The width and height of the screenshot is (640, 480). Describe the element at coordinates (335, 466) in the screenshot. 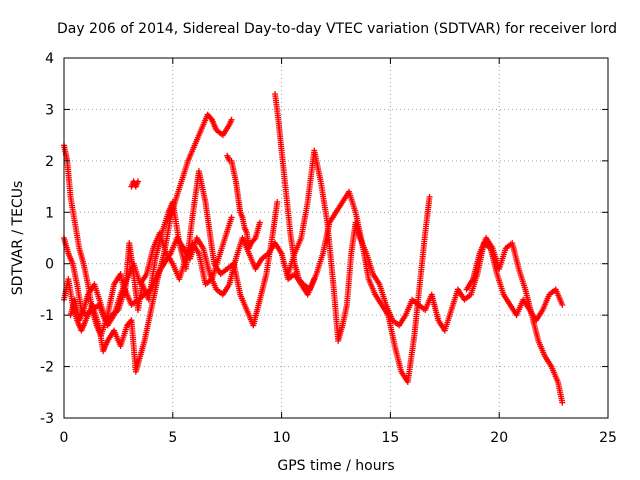

I see `x-axis-label: GPS time / hours` at that location.